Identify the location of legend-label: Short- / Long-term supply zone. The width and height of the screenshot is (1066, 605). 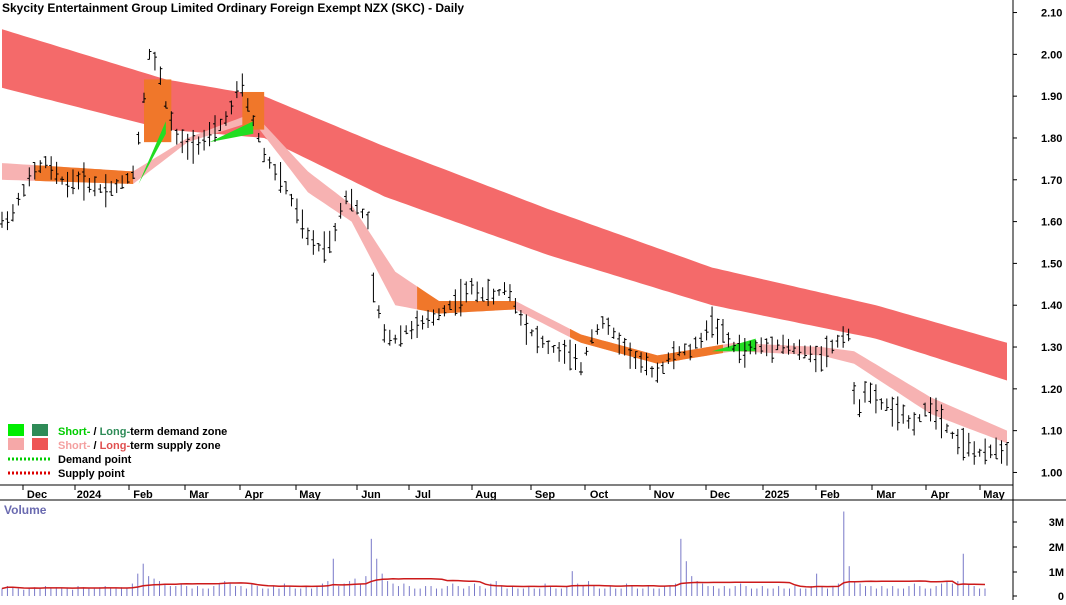
(139, 446).